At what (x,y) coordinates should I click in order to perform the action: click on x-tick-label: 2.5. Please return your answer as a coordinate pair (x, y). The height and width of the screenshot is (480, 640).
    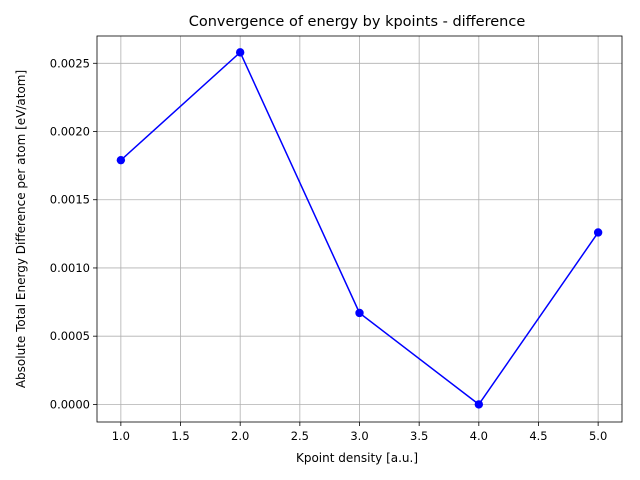
    Looking at the image, I should click on (300, 436).